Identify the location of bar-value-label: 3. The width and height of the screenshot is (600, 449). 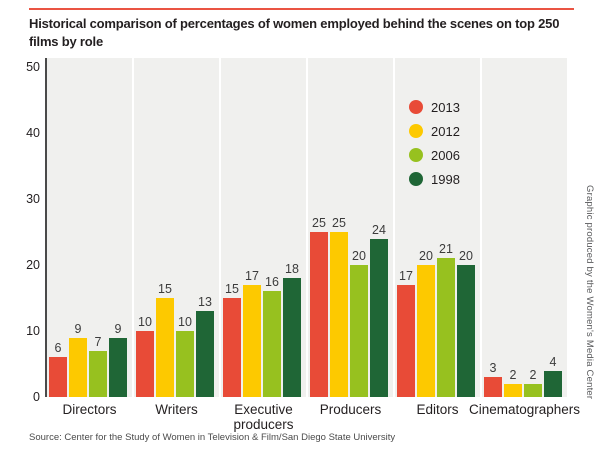
(493, 368).